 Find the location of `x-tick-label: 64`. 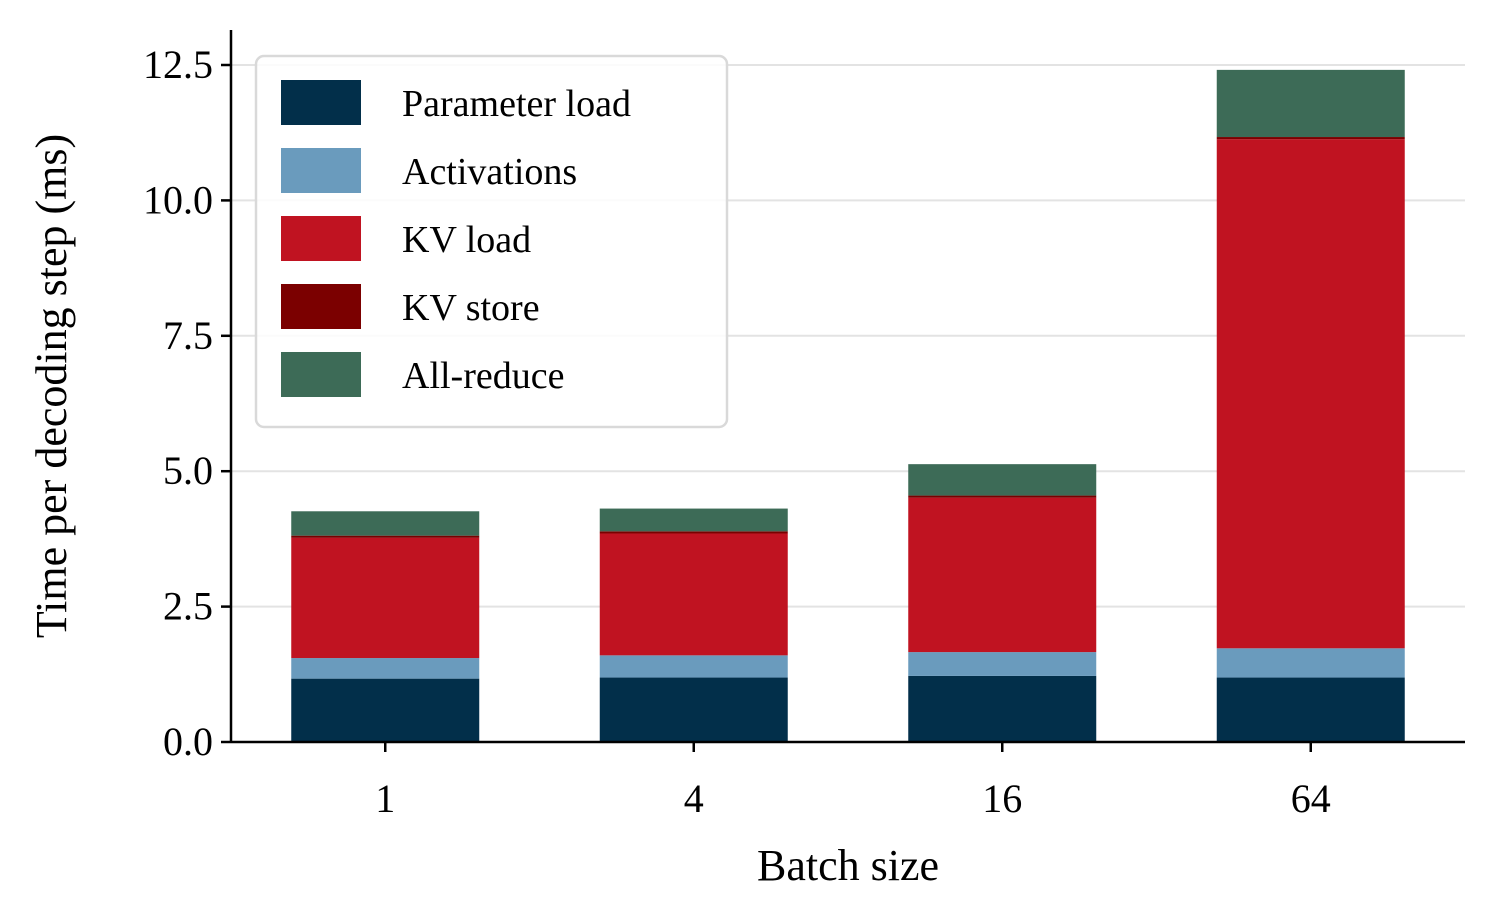

x-tick-label: 64 is located at coordinates (1311, 798).